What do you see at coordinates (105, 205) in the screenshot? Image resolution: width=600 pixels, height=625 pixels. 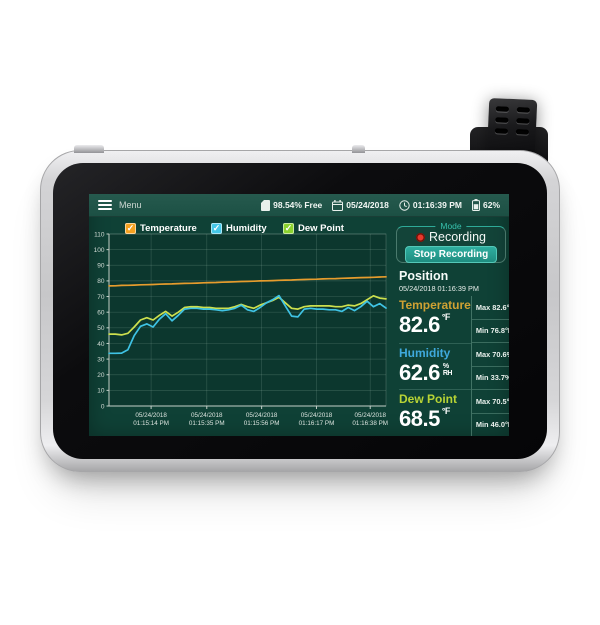 I see `hamburger-icon` at bounding box center [105, 205].